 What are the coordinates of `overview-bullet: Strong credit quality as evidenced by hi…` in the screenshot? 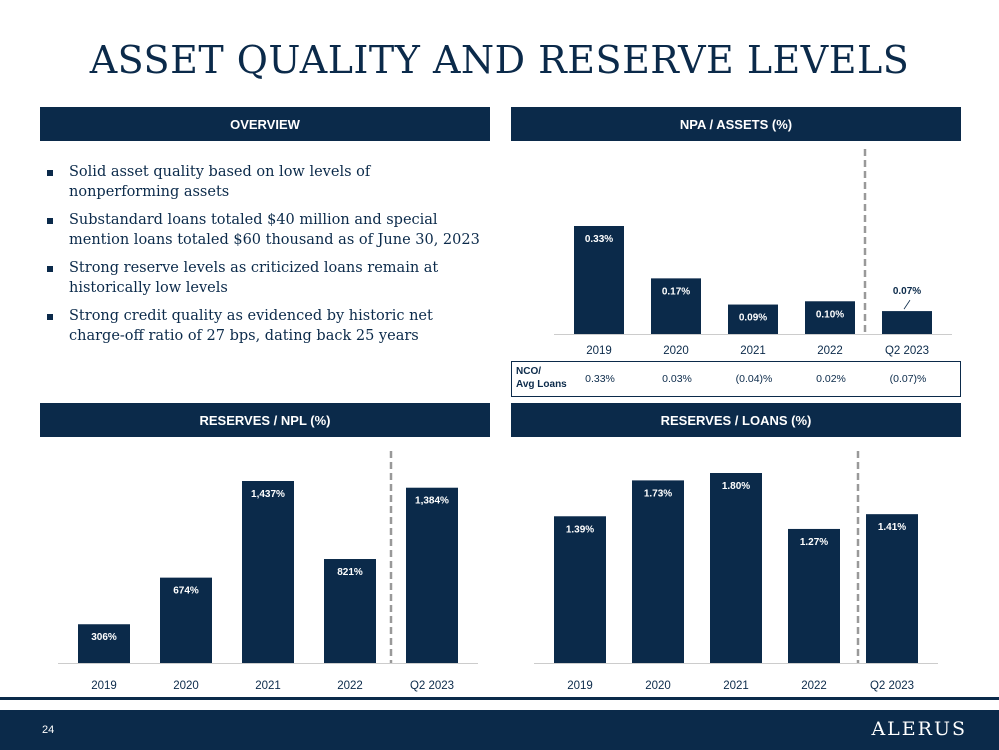 It's located at (262, 326).